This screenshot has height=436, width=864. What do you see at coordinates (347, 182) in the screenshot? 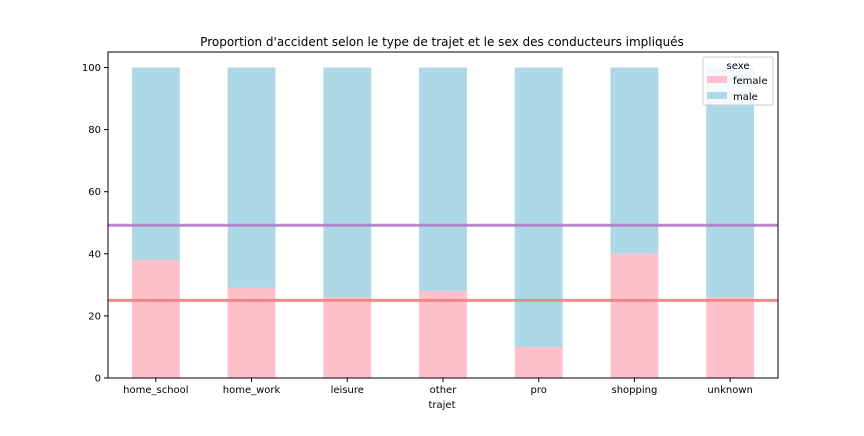
I see `bar-male-leisure` at bounding box center [347, 182].